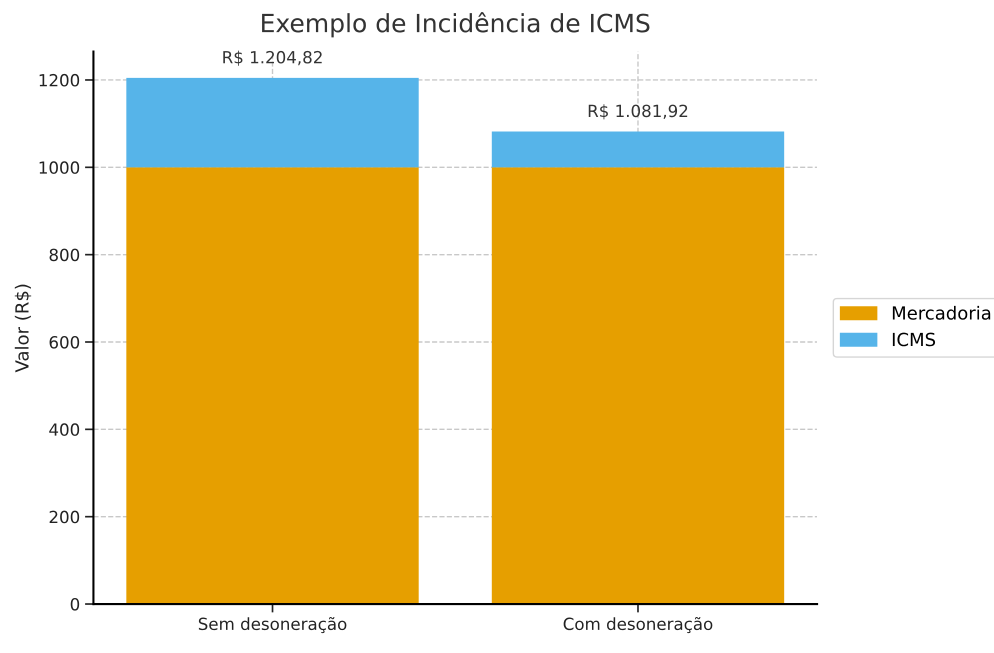 The width and height of the screenshot is (994, 653). Describe the element at coordinates (914, 339) in the screenshot. I see `legend-label: ICMS` at that location.